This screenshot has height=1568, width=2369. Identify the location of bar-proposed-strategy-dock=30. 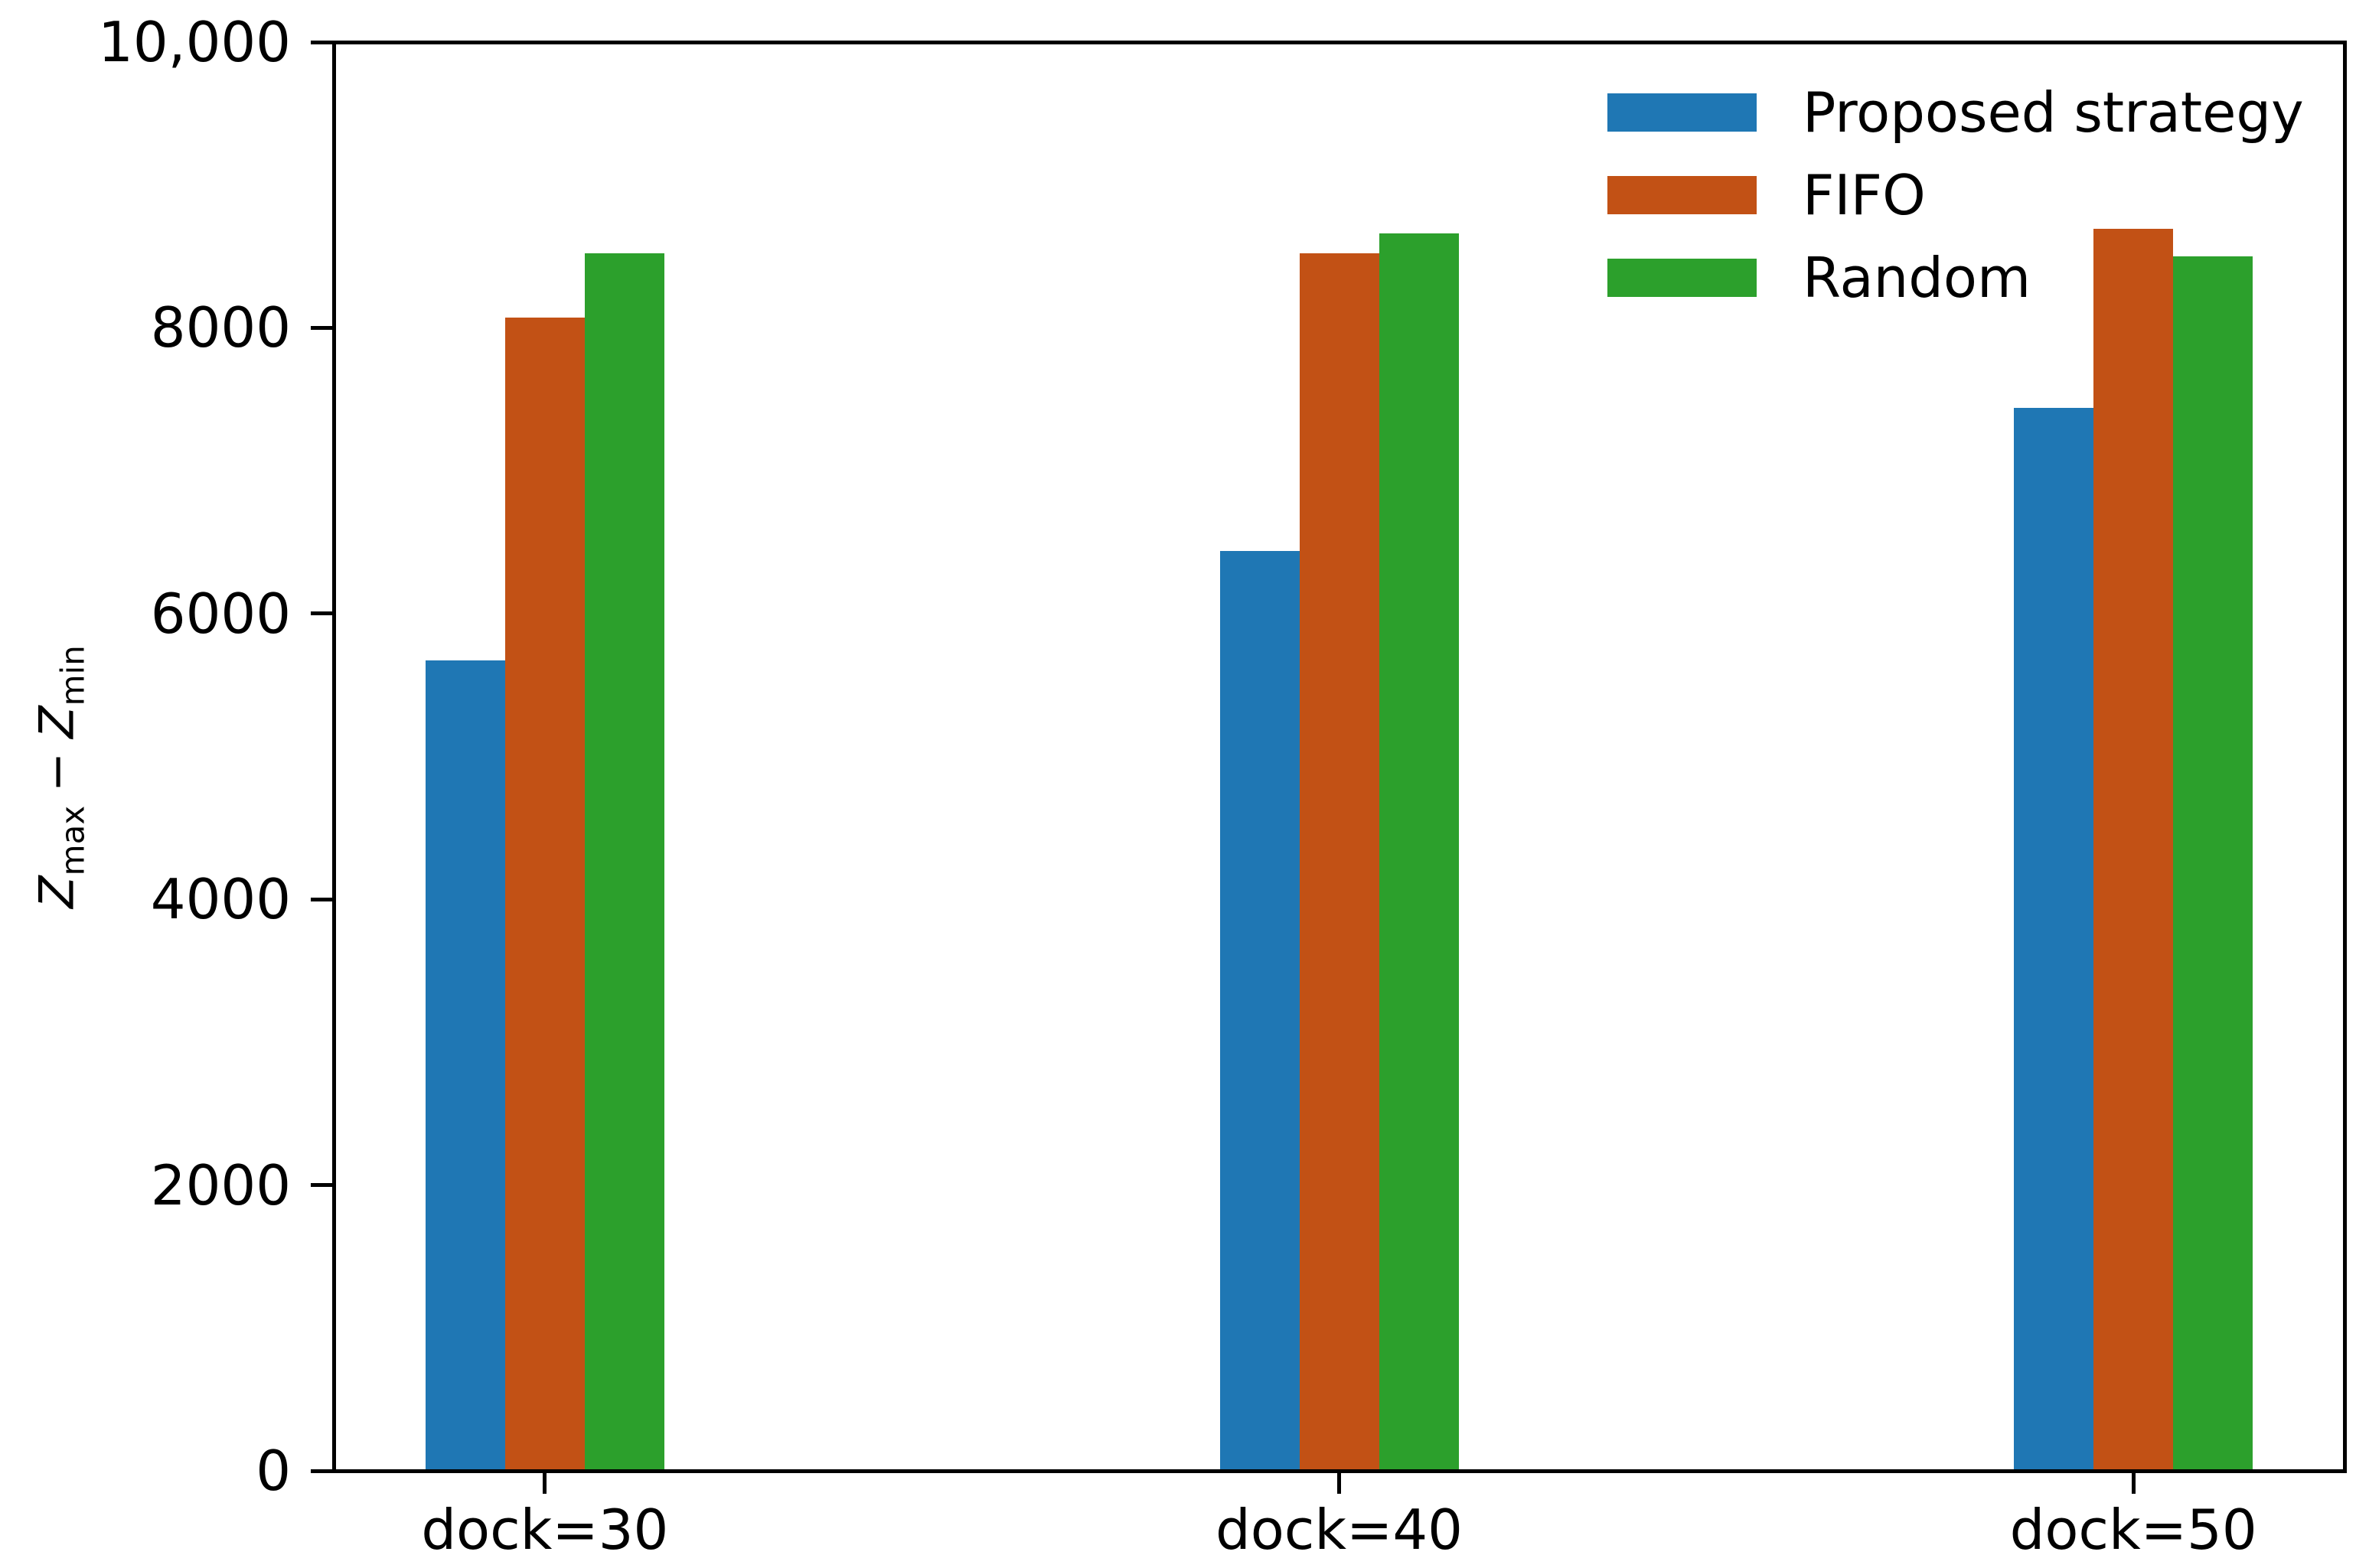
(465, 1064).